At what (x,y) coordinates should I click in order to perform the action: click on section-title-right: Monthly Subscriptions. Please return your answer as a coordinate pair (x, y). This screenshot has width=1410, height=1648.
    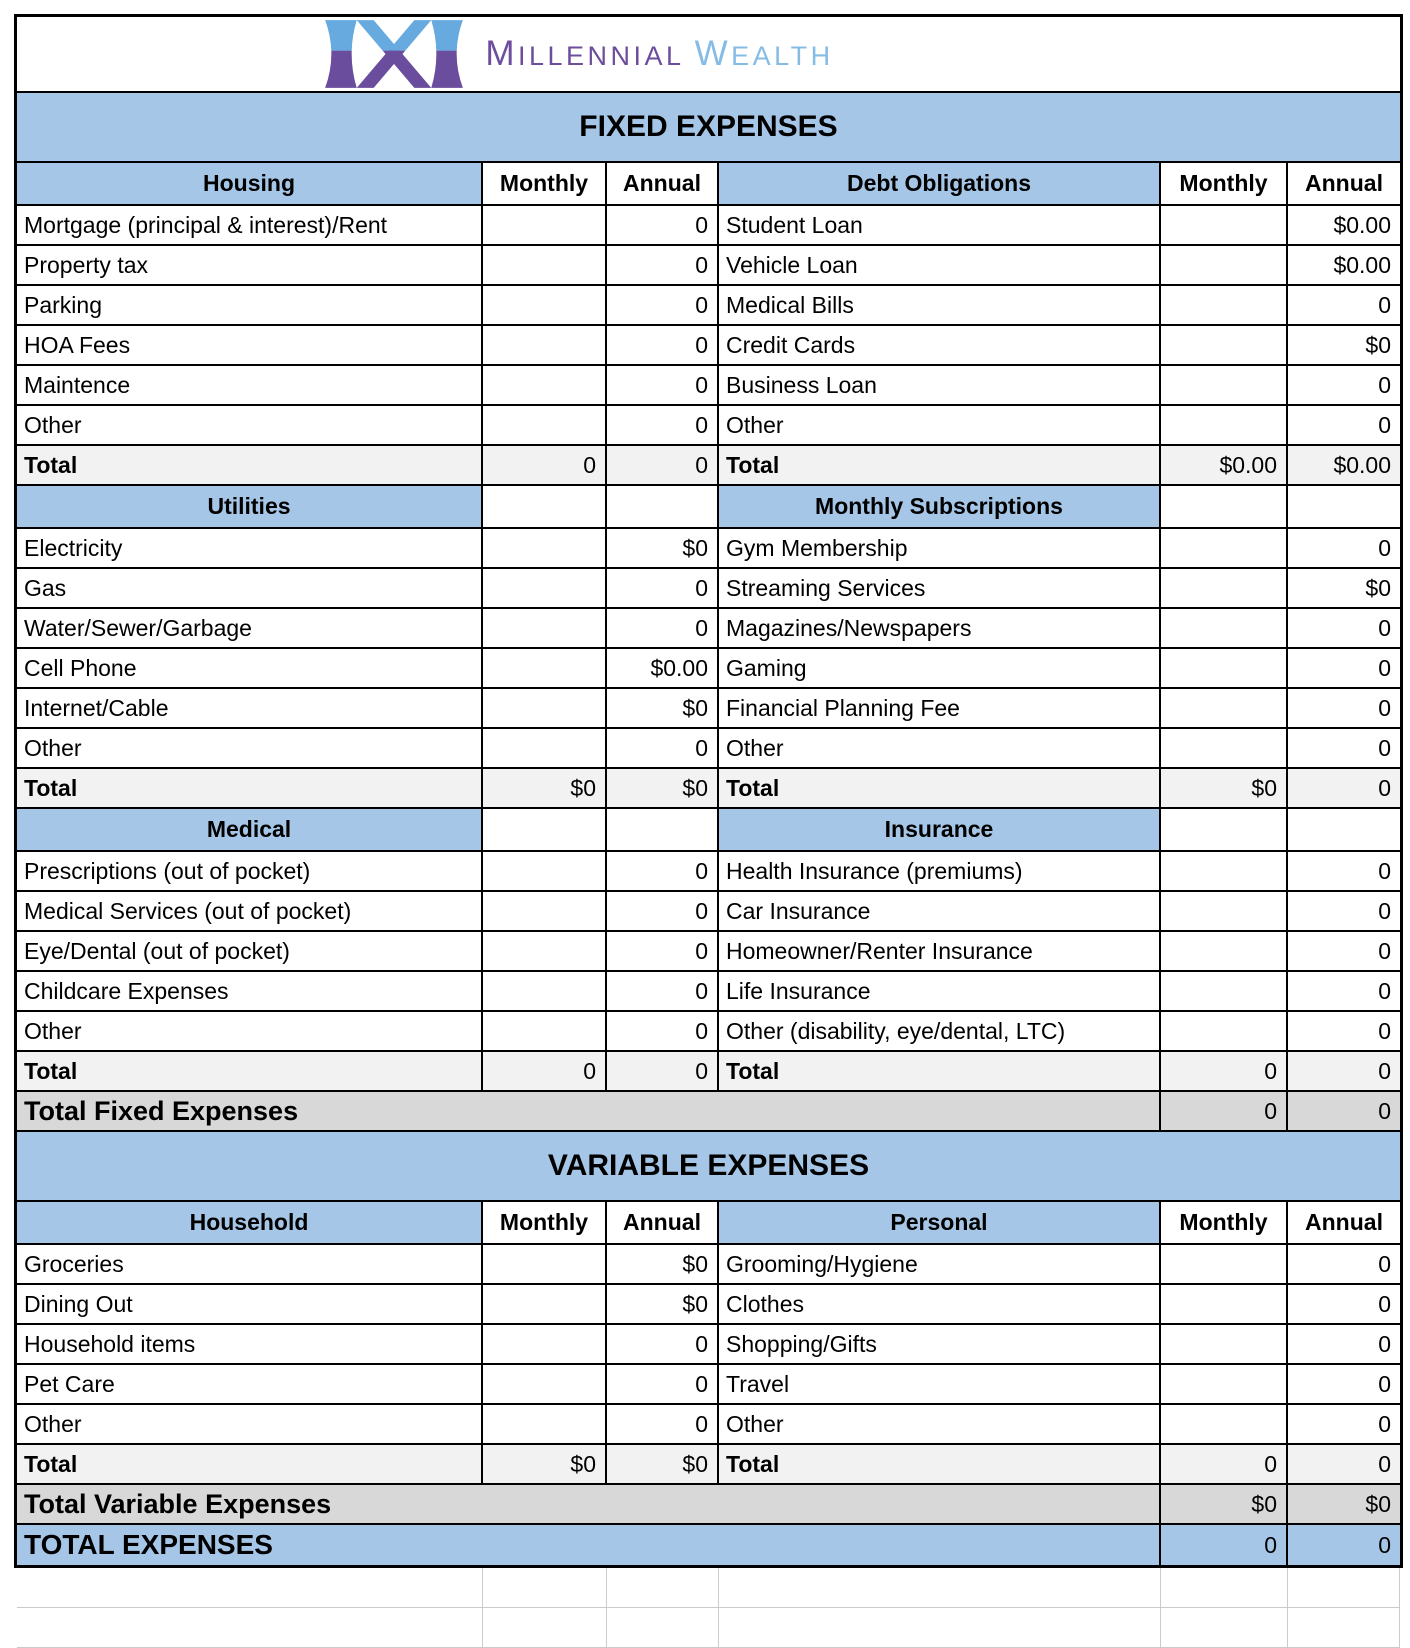
    Looking at the image, I should click on (940, 507).